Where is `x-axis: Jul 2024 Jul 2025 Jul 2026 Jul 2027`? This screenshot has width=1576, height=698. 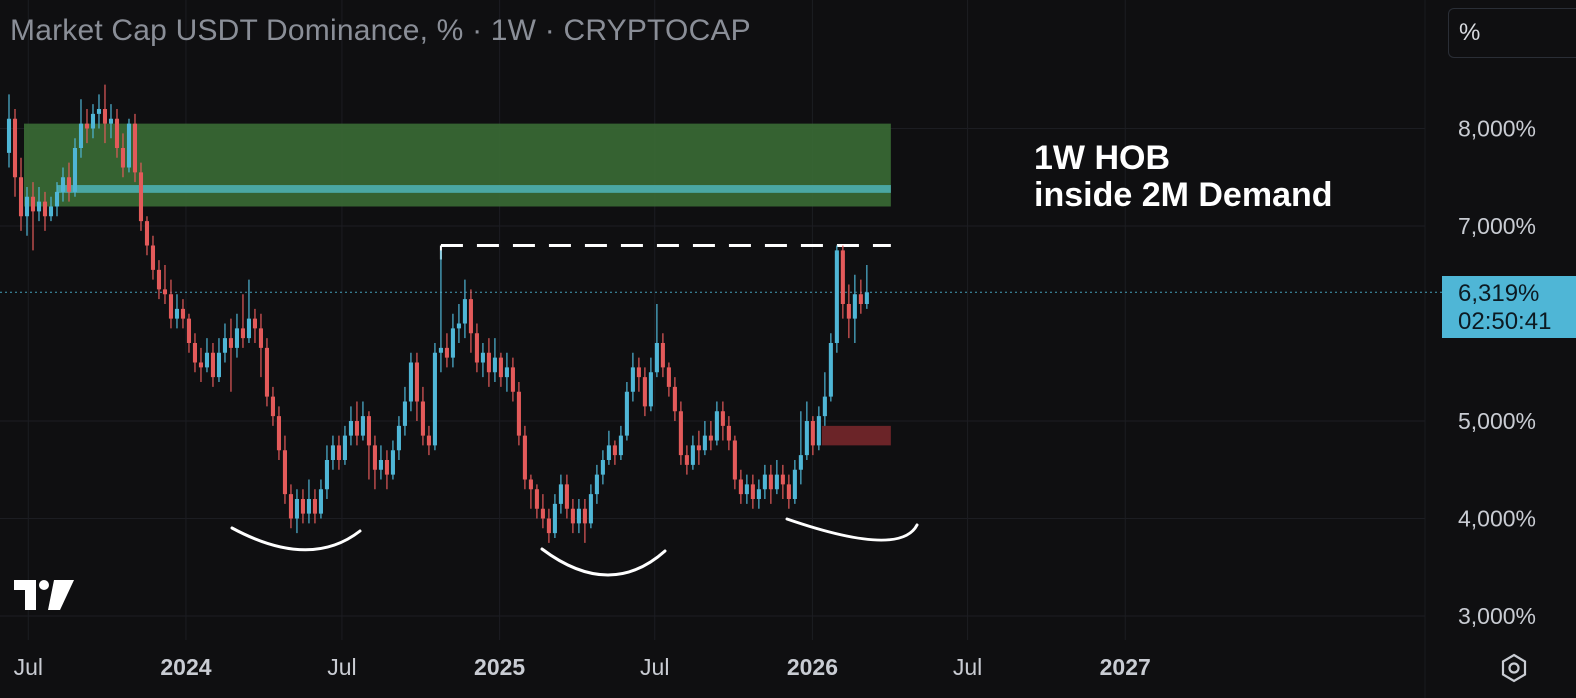
x-axis: Jul 2024 Jul 2025 Jul 2026 Jul 2027 is located at coordinates (582, 667).